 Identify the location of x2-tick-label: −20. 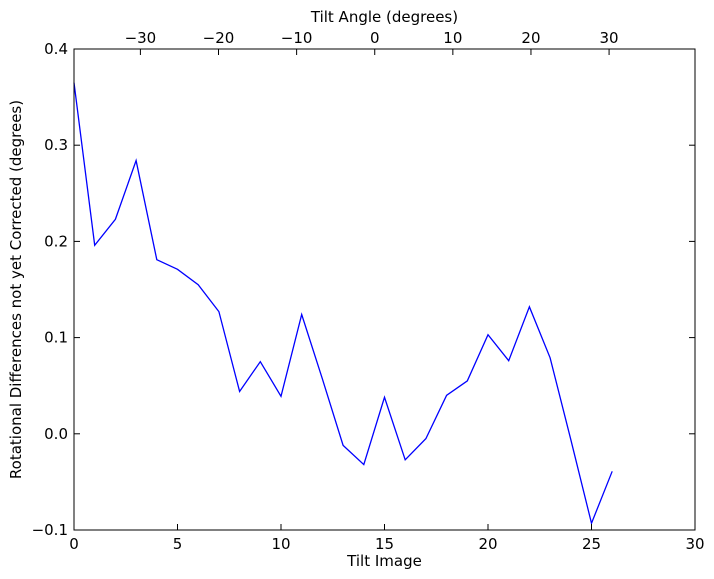
(219, 38).